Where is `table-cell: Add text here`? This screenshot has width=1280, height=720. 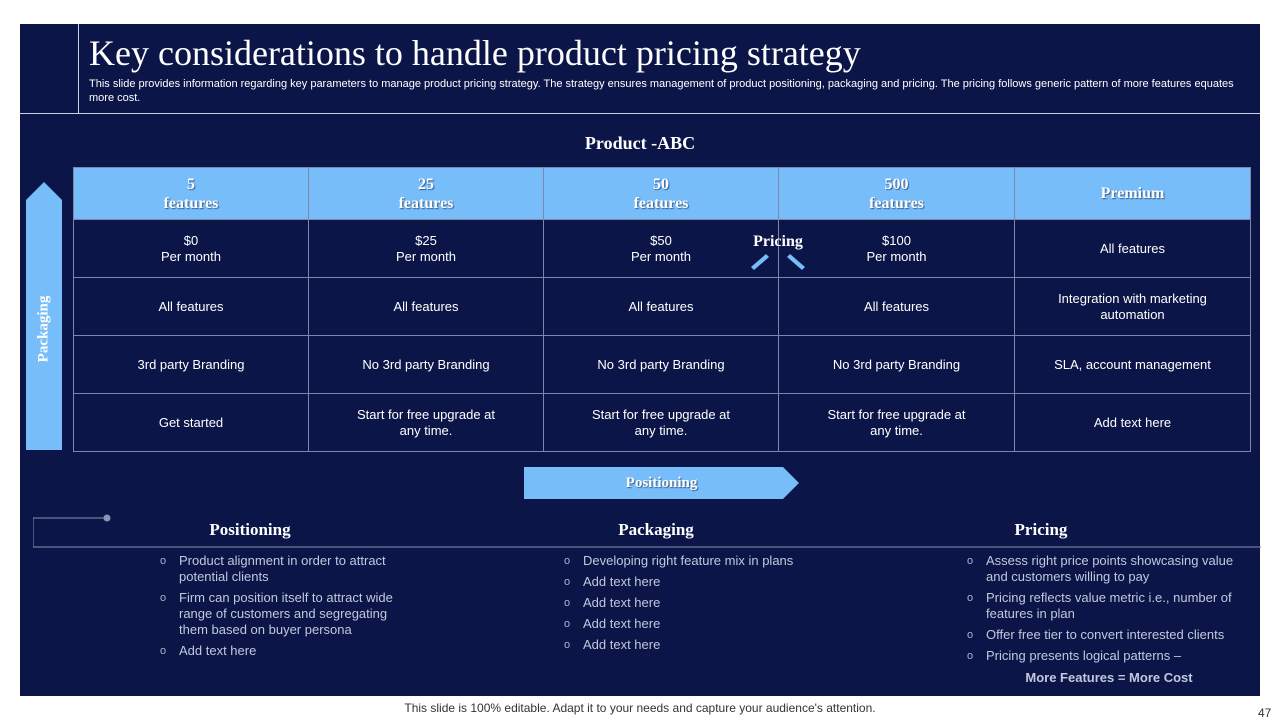
table-cell: Add text here is located at coordinates (1132, 422).